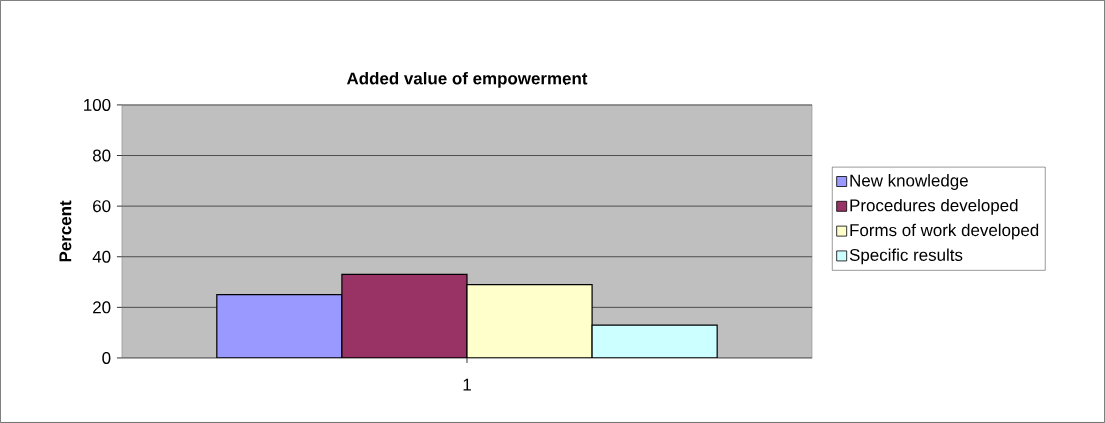 The width and height of the screenshot is (1105, 423). Describe the element at coordinates (101, 256) in the screenshot. I see `y-tick-label: 40` at that location.